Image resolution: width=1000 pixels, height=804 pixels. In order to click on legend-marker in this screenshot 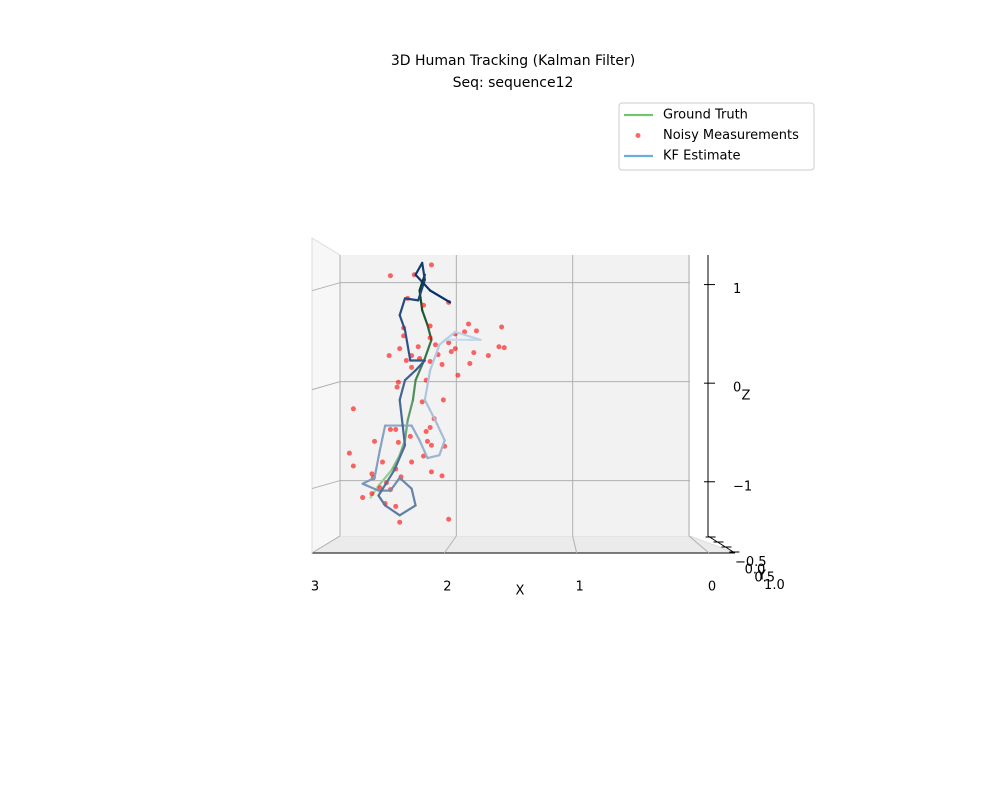, I will do `click(638, 135)`.